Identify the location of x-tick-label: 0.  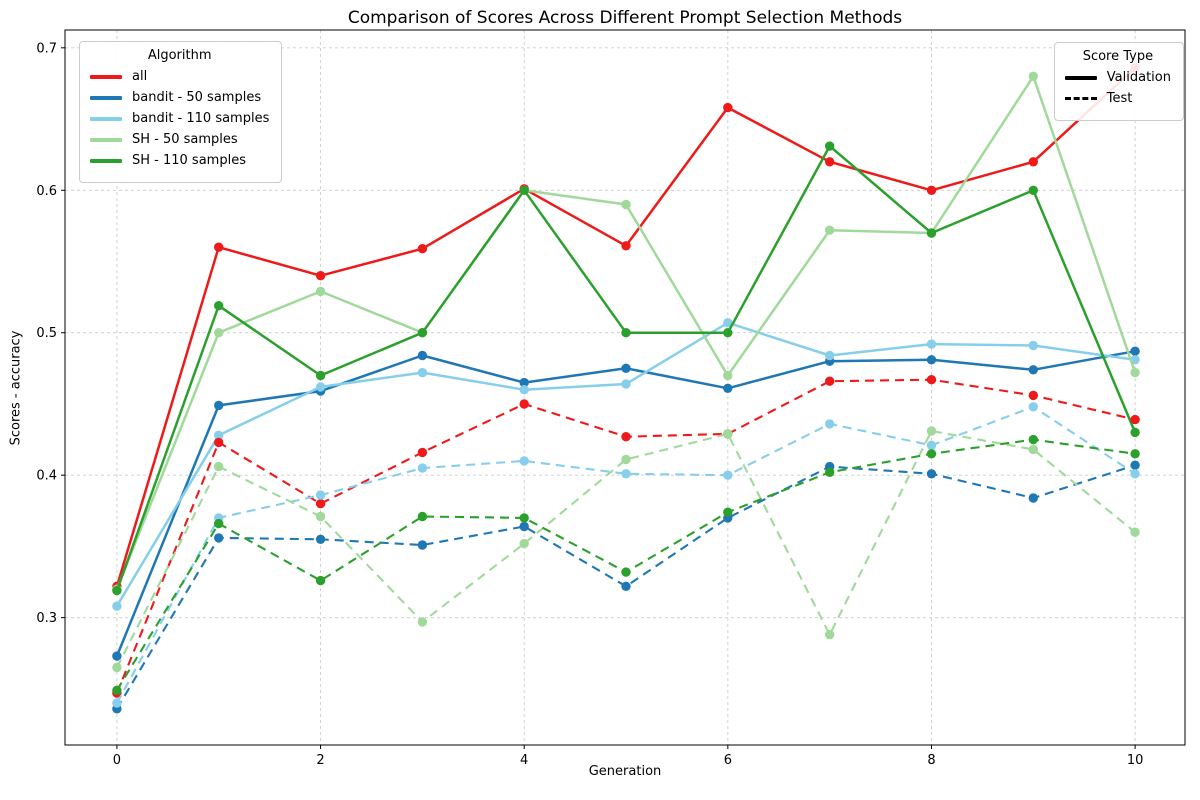
(117, 760).